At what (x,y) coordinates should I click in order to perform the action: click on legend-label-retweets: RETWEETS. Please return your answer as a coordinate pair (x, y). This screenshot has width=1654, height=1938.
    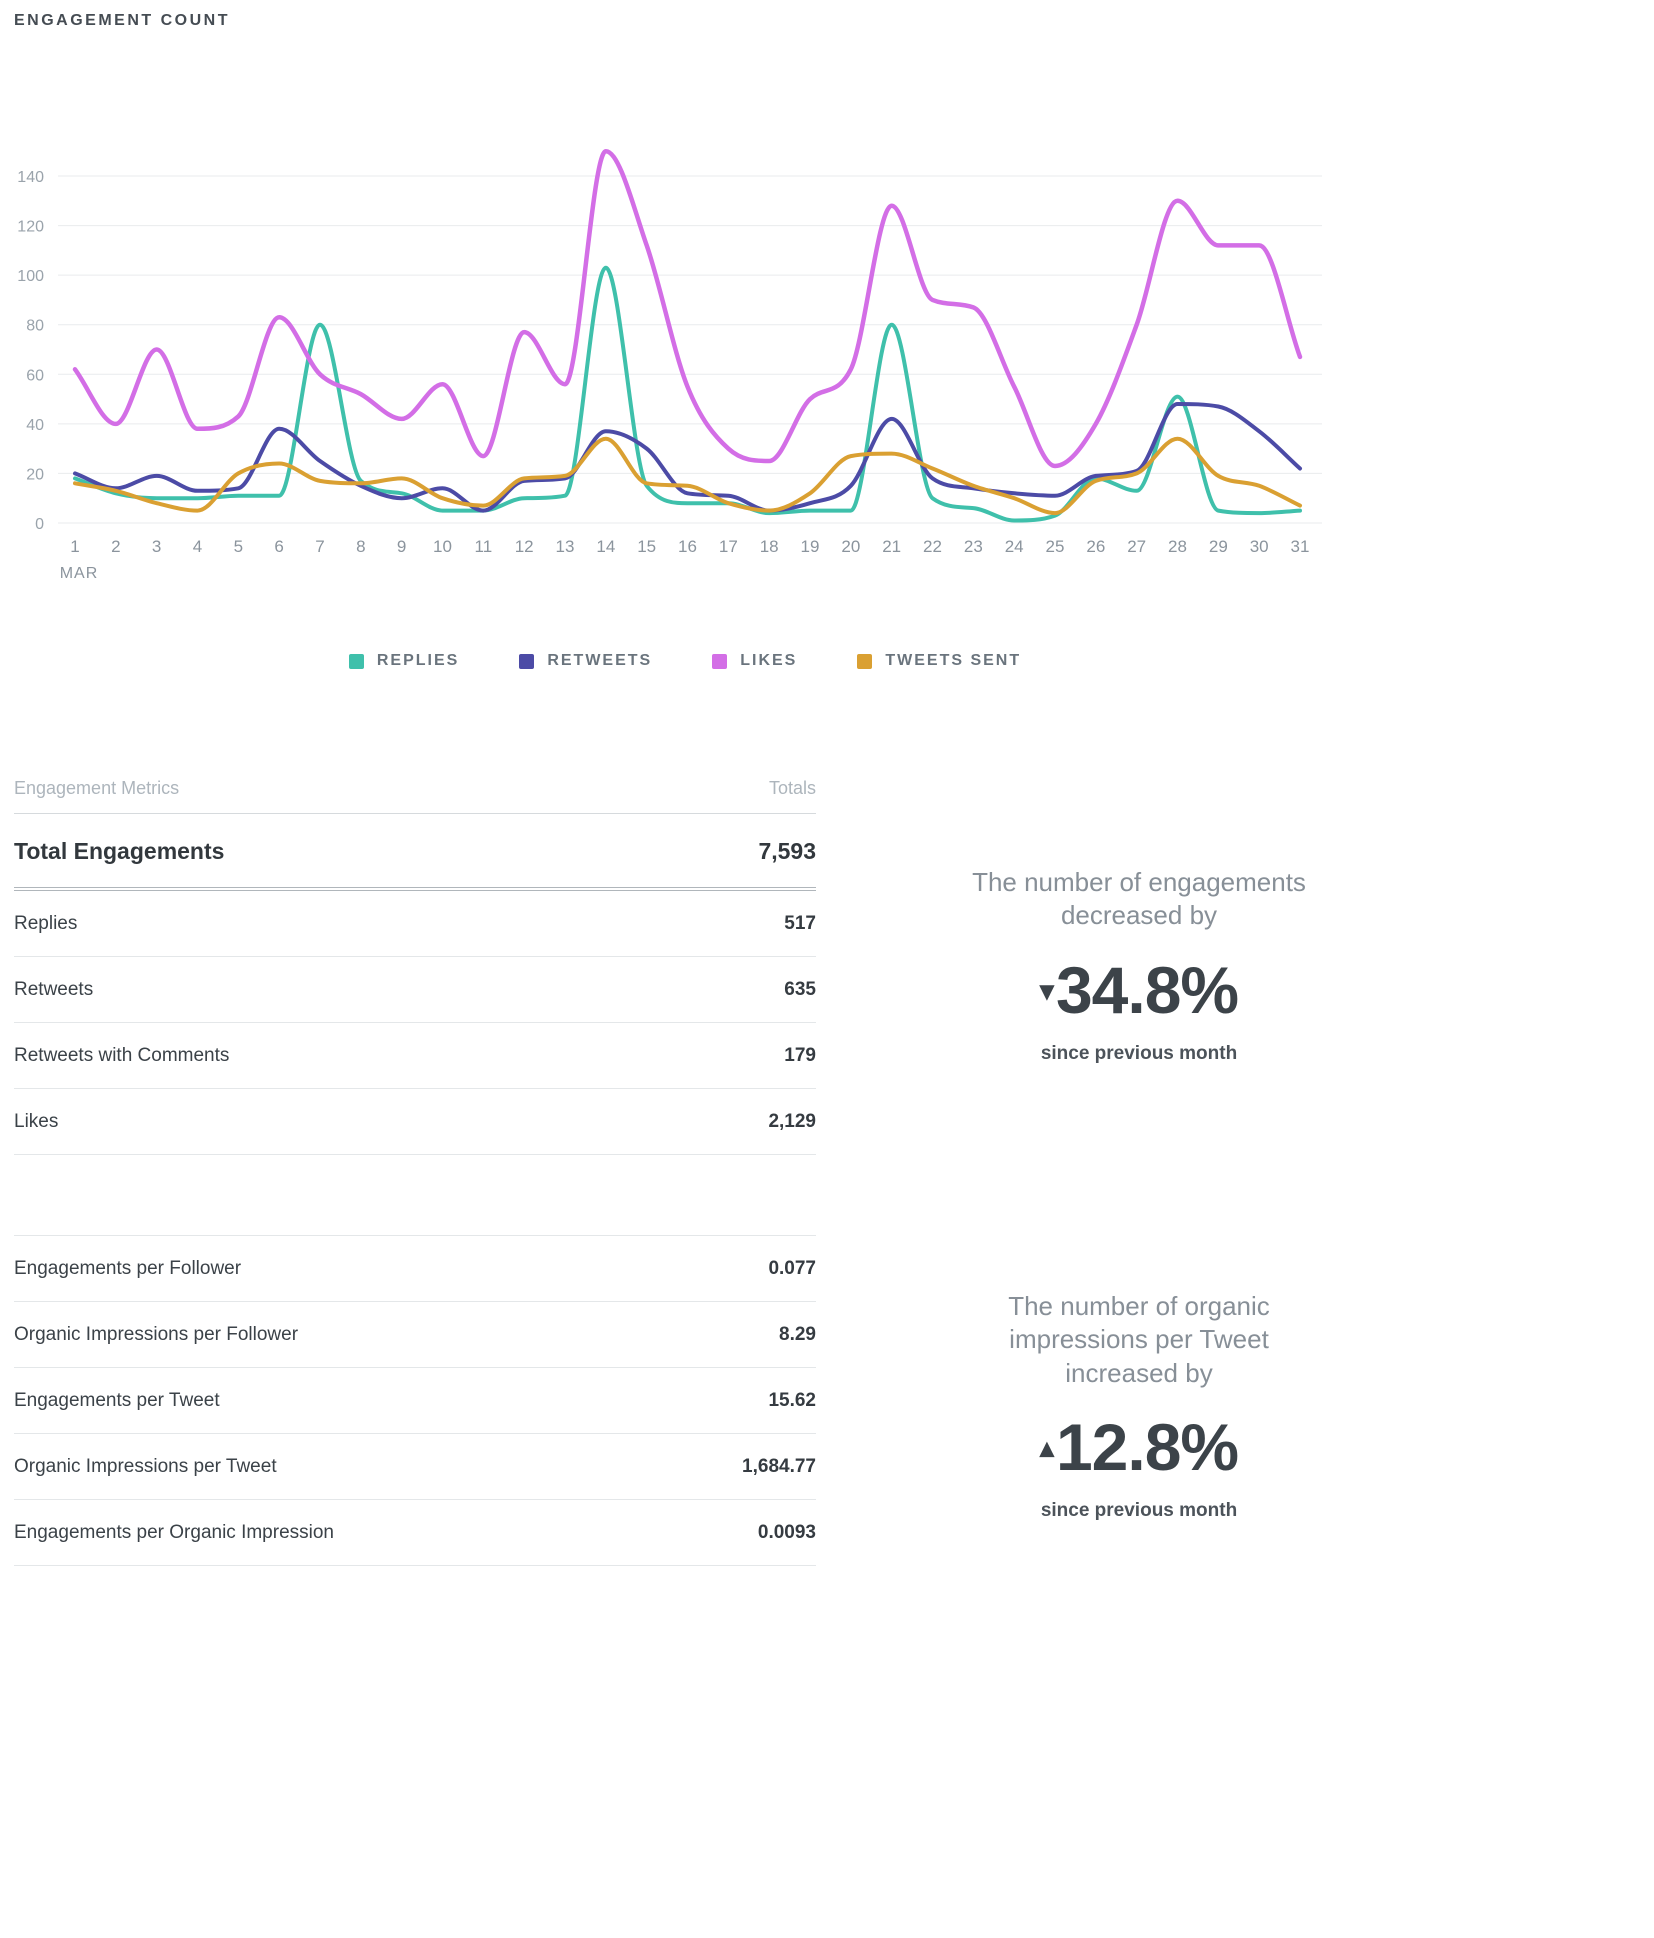
    Looking at the image, I should click on (600, 660).